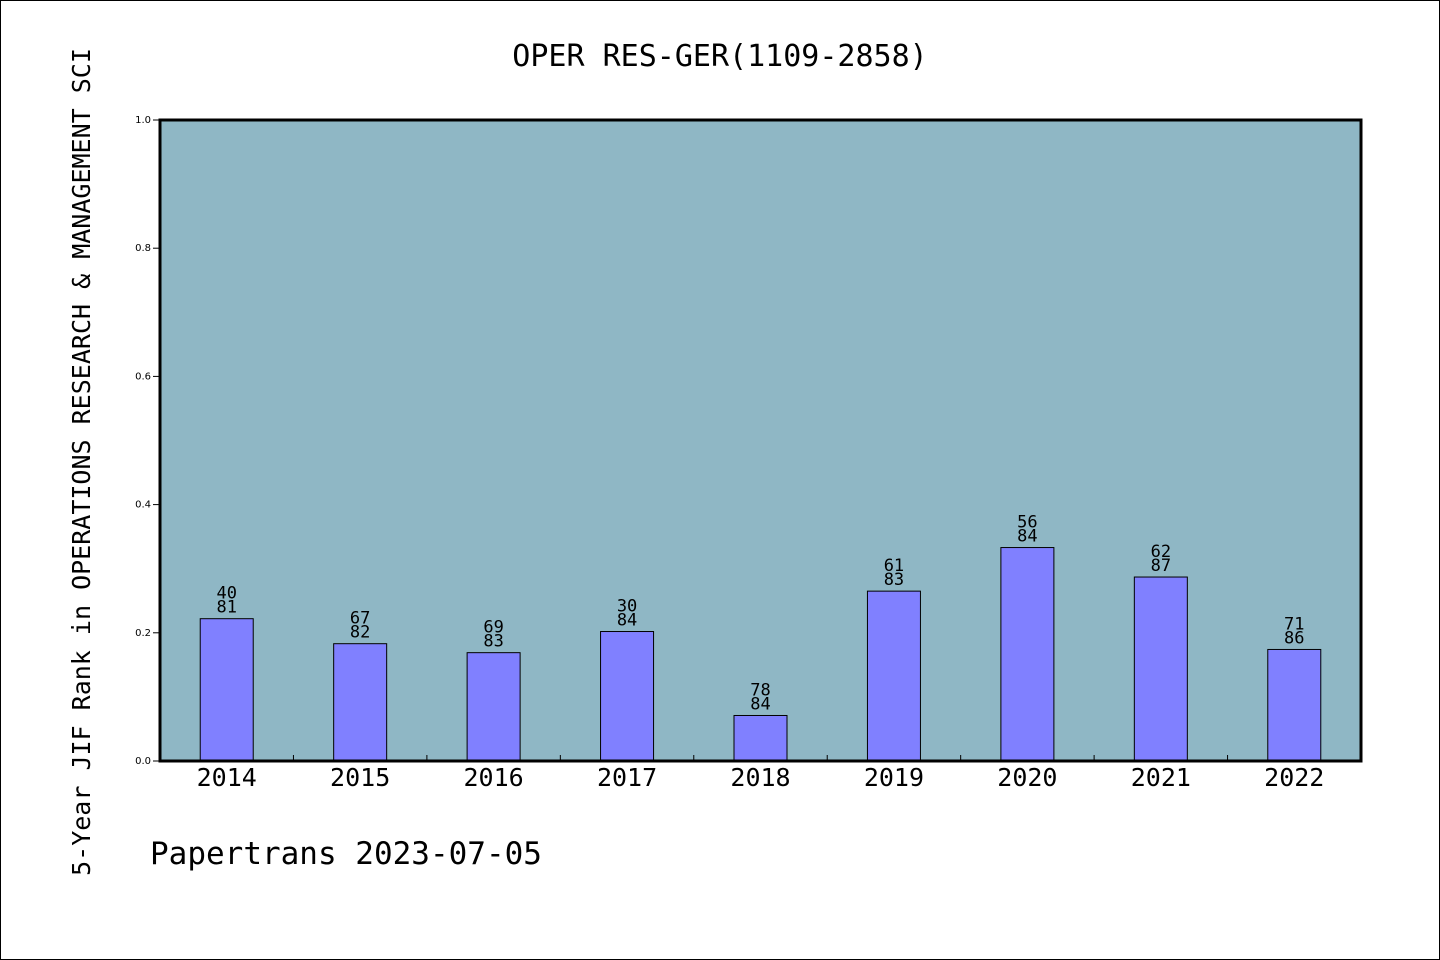  Describe the element at coordinates (760, 777) in the screenshot. I see `x-tick-label: 2018` at that location.